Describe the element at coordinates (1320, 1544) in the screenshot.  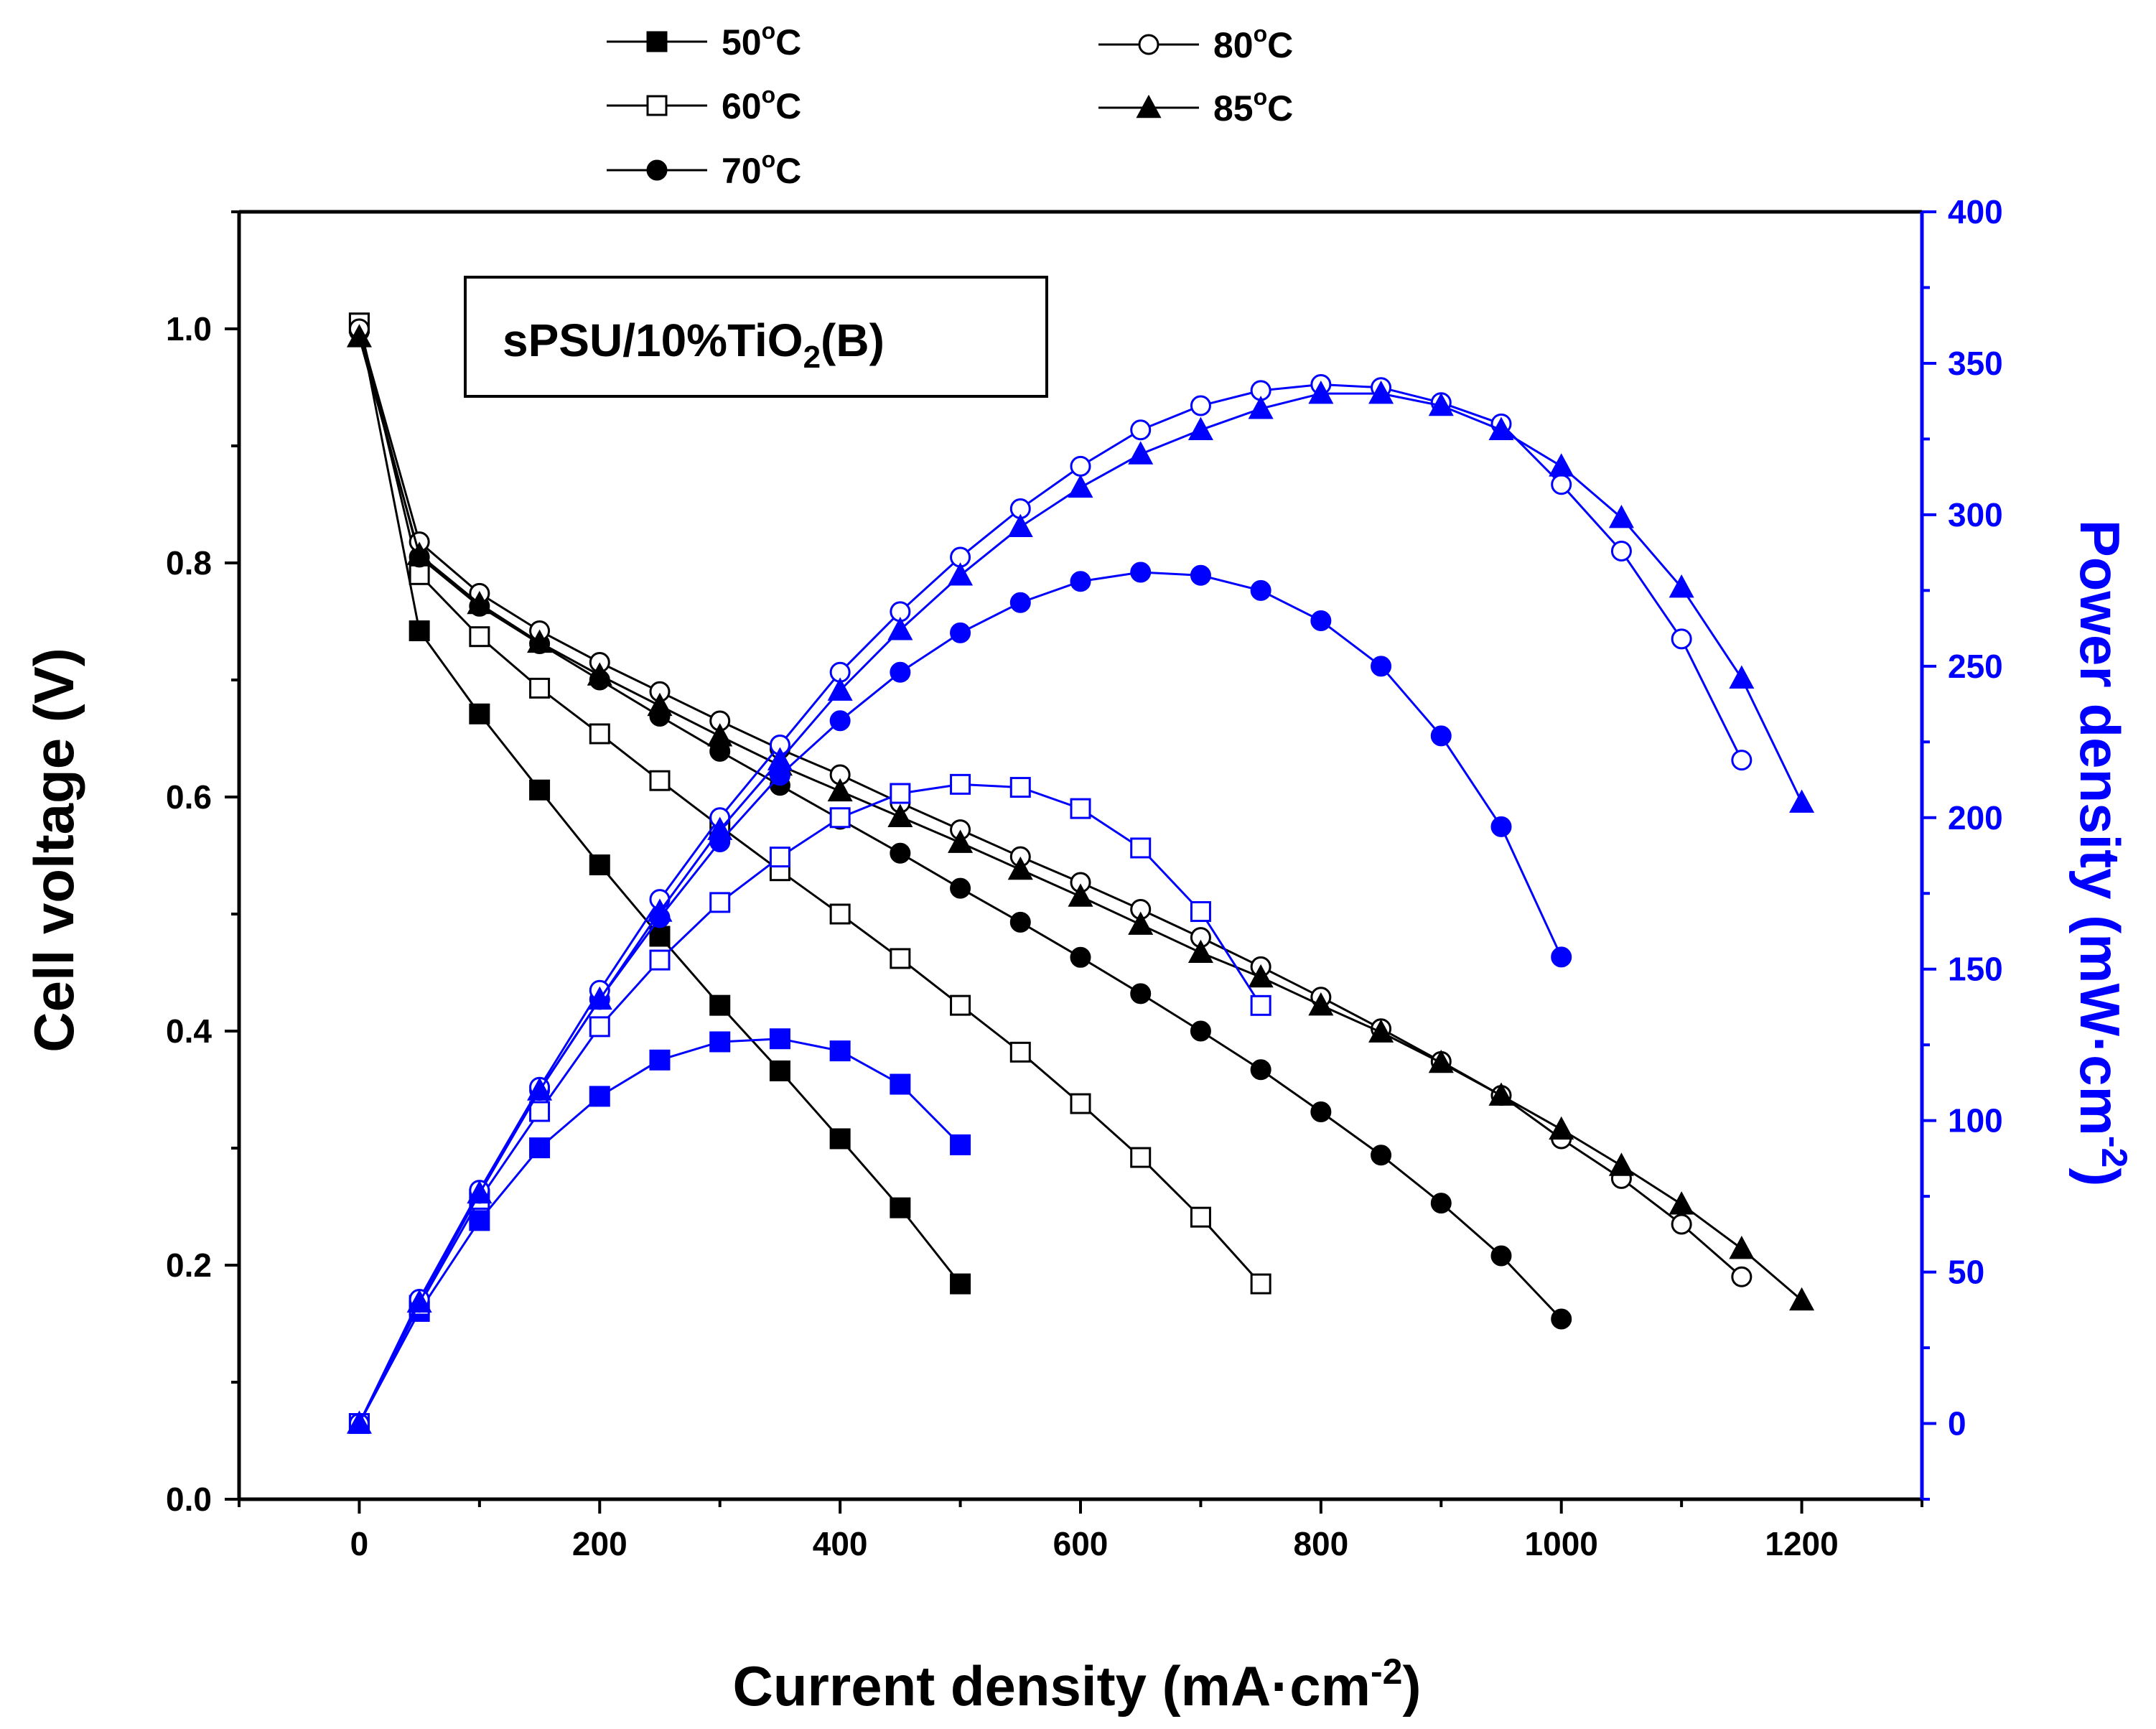
I see `x-tick-label: 800` at that location.